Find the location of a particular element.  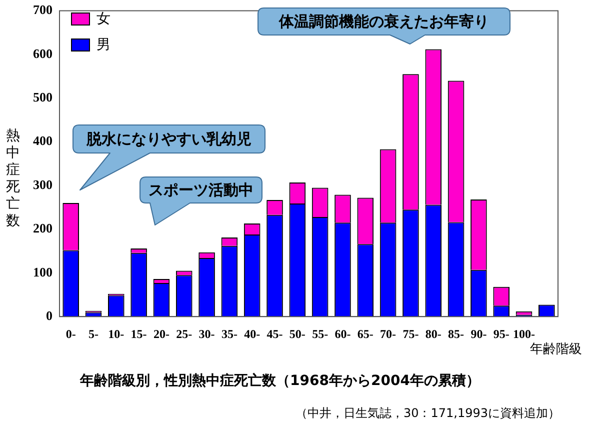

x-tick-label: 60- is located at coordinates (342, 333).